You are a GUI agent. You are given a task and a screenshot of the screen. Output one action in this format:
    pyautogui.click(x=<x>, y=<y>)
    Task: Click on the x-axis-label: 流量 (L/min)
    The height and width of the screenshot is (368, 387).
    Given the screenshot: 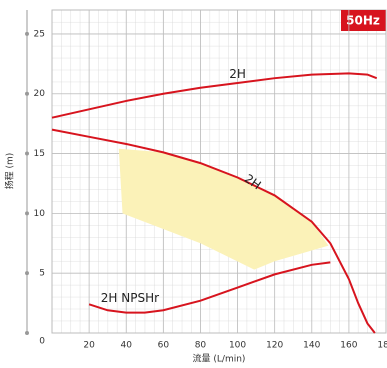 What is the action you would take?
    pyautogui.click(x=219, y=359)
    